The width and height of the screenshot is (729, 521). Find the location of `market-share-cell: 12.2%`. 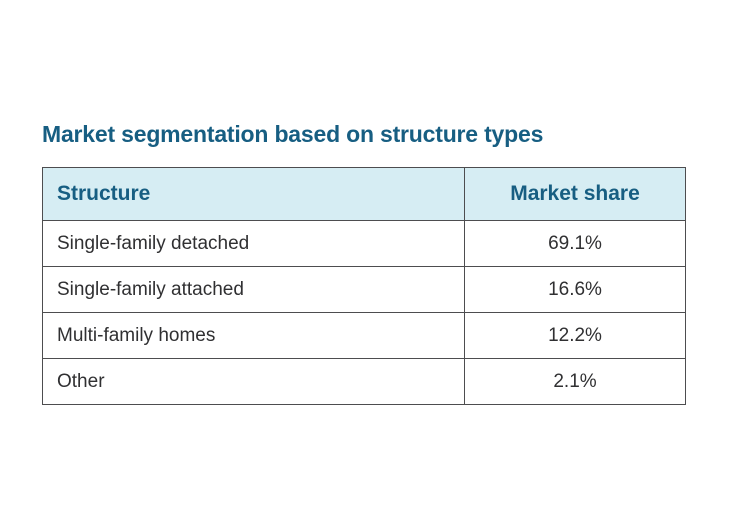

market-share-cell: 12.2% is located at coordinates (575, 335).